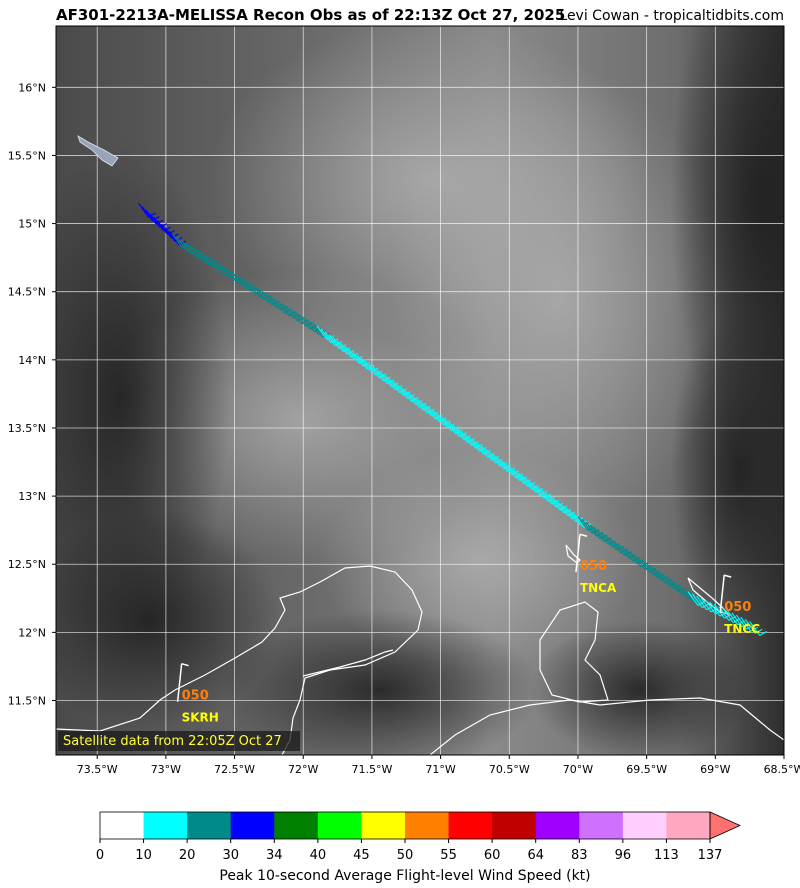  Describe the element at coordinates (274, 855) in the screenshot. I see `colorbar-tick-label: 34` at that location.